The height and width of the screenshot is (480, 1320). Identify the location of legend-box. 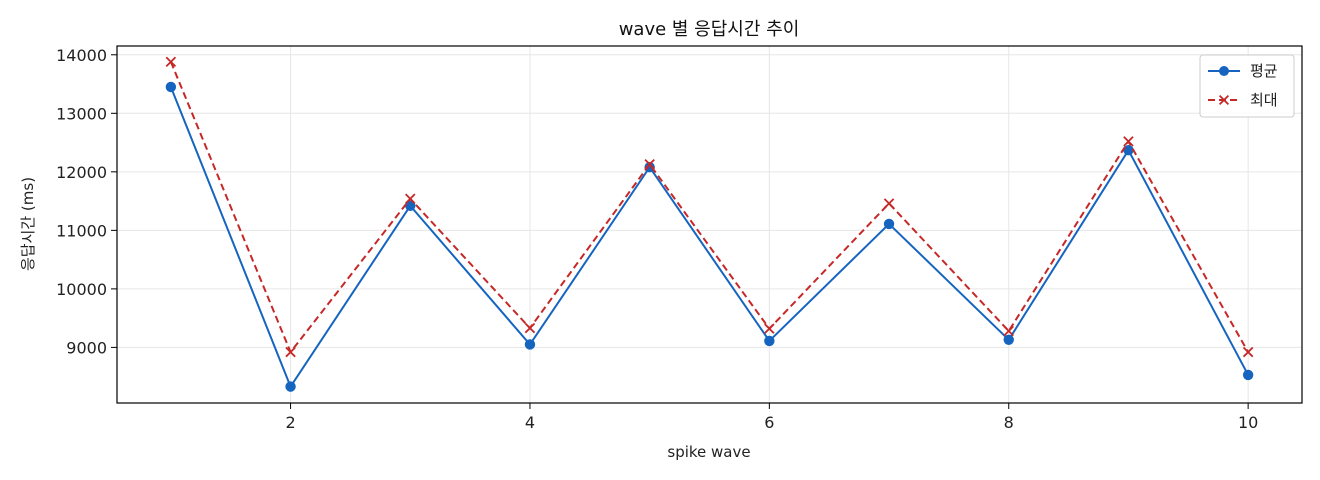
(1247, 86).